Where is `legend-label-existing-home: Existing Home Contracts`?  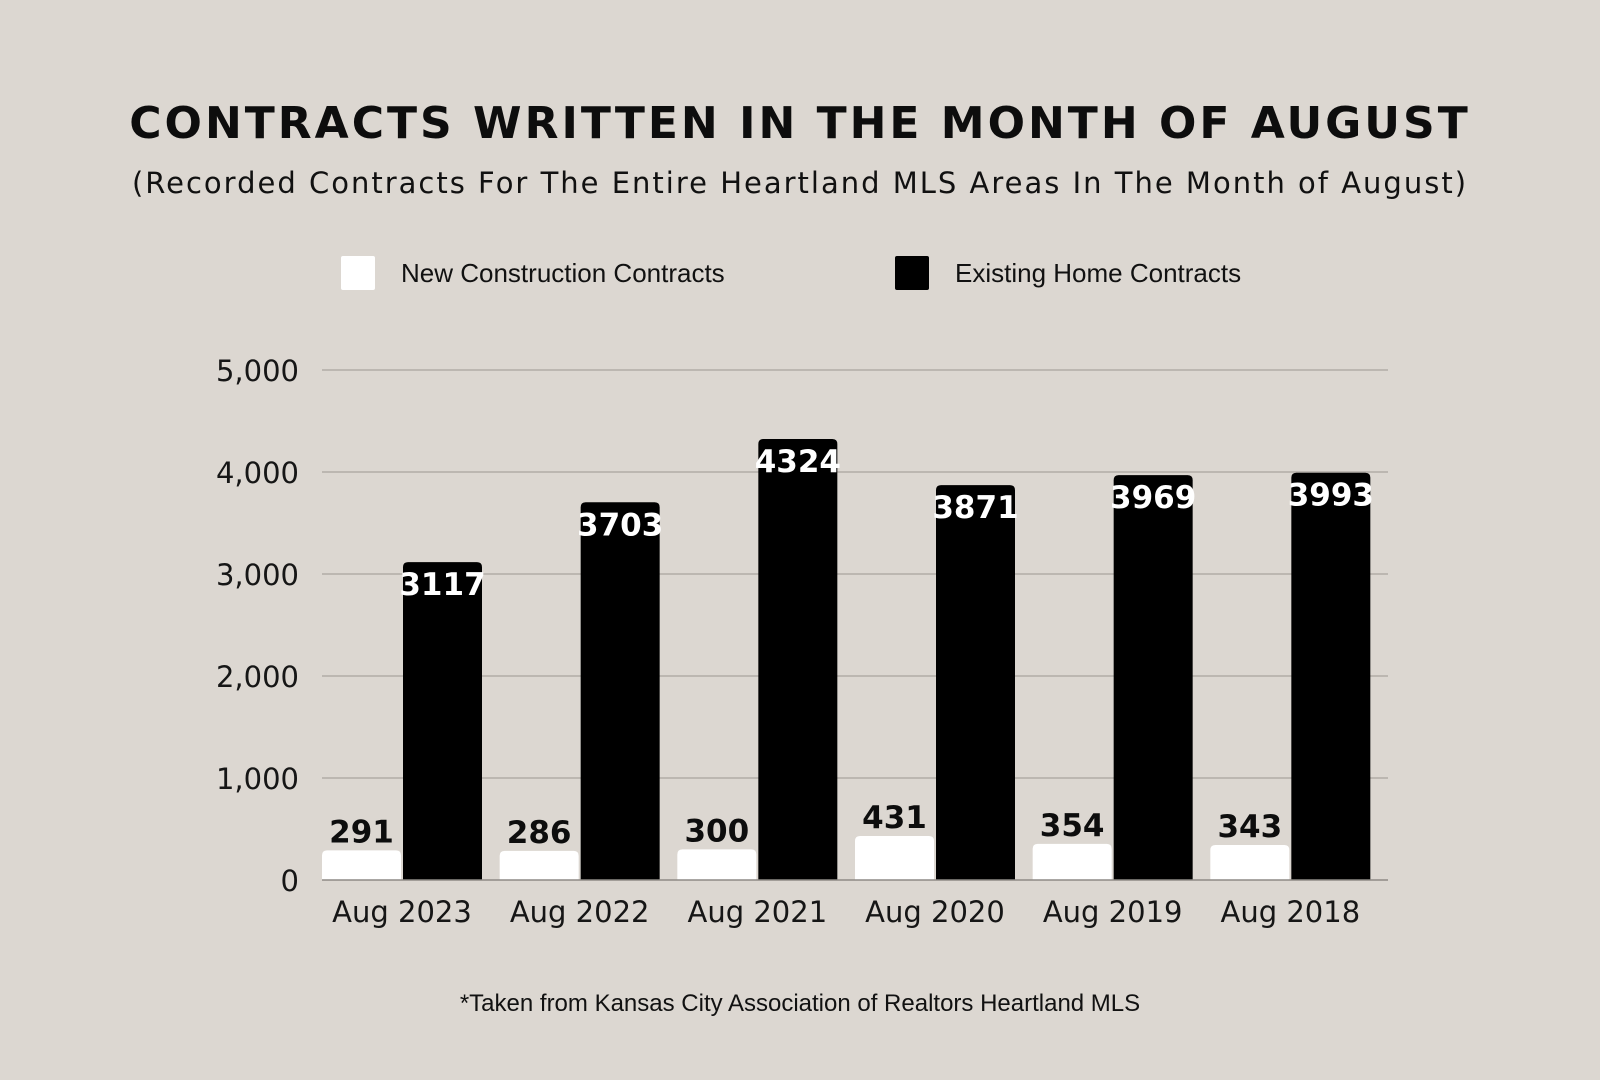
legend-label-existing-home: Existing Home Contracts is located at coordinates (1098, 273).